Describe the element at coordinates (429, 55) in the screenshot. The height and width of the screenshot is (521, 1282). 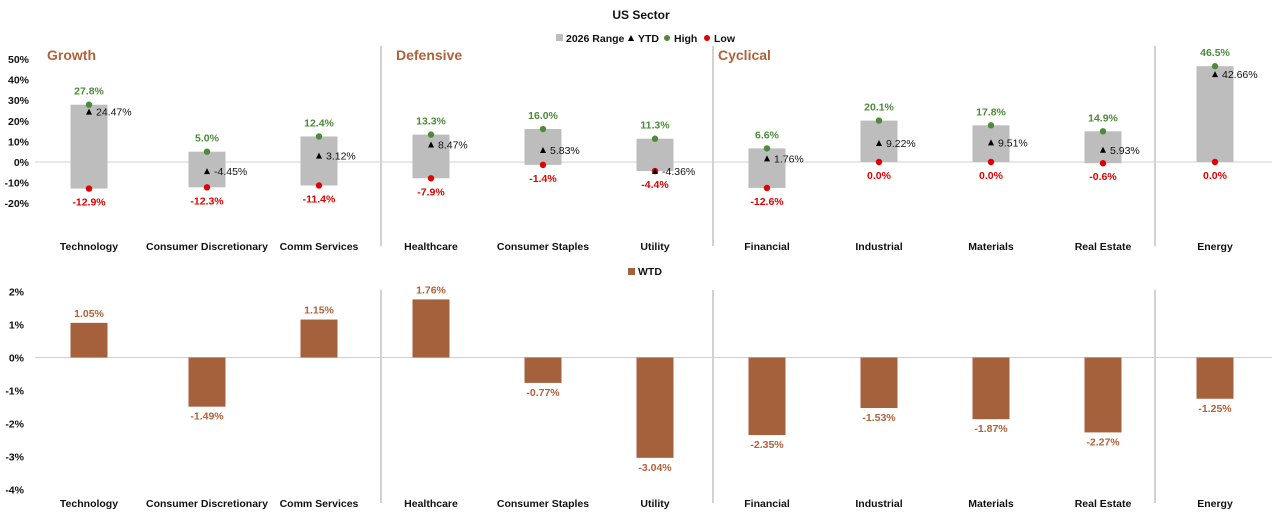
I see `group-label-defensive: Defensive` at that location.